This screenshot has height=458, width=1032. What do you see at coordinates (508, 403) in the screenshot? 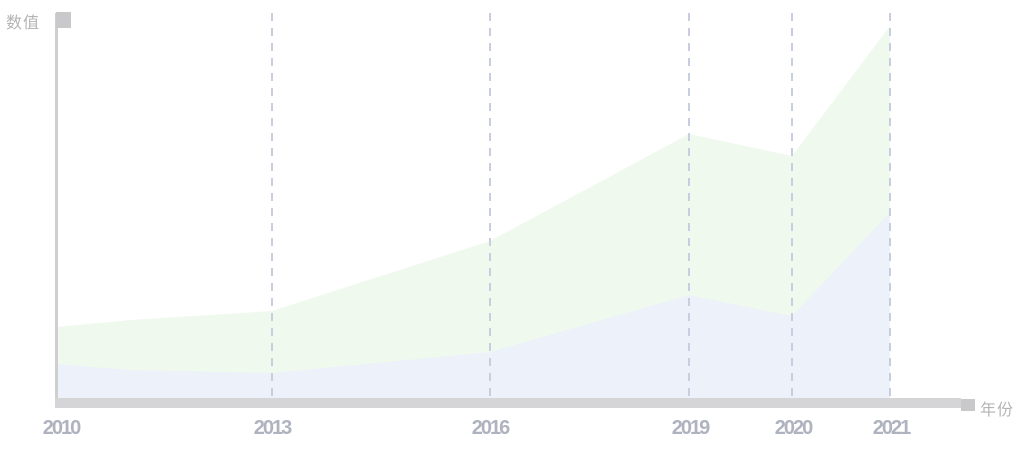
I see `x-axis-line` at bounding box center [508, 403].